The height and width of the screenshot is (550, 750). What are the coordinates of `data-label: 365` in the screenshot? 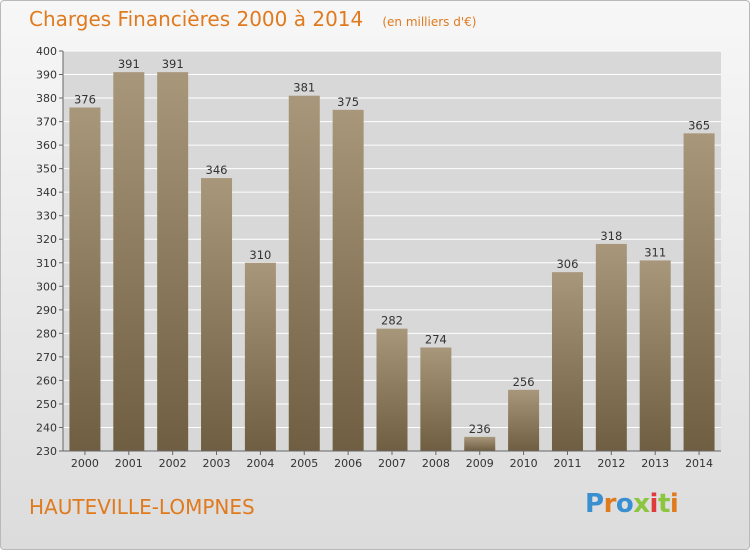 It's located at (699, 125).